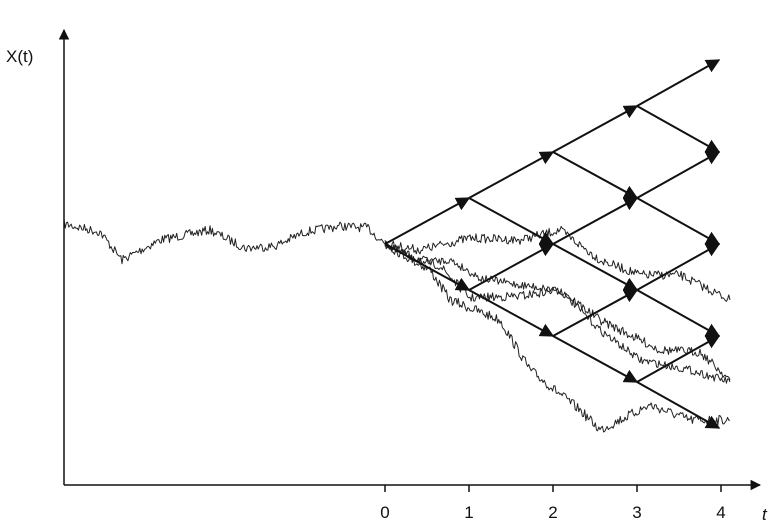 The width and height of the screenshot is (772, 523). What do you see at coordinates (636, 512) in the screenshot?
I see `x-tick-label: 3` at bounding box center [636, 512].